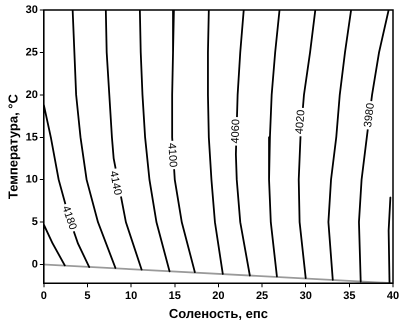 This screenshot has width=407, height=326. Describe the element at coordinates (306, 296) in the screenshot. I see `x-tick-label: 30` at that location.